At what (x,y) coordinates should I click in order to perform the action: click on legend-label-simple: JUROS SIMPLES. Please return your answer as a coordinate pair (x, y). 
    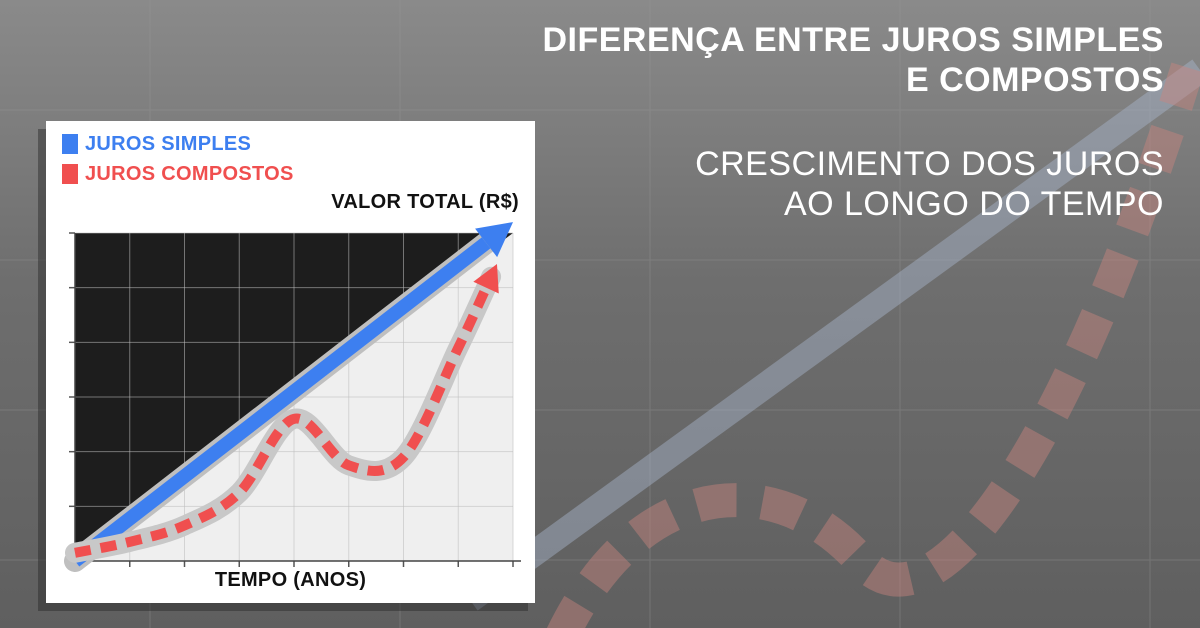
    Looking at the image, I should click on (168, 143).